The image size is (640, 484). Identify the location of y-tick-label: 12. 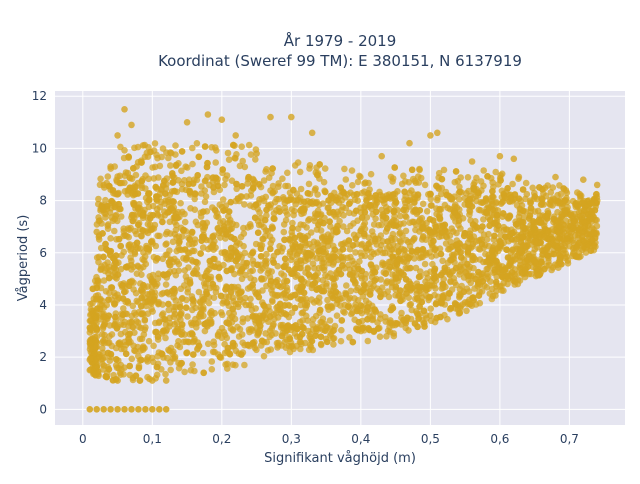
(39, 96).